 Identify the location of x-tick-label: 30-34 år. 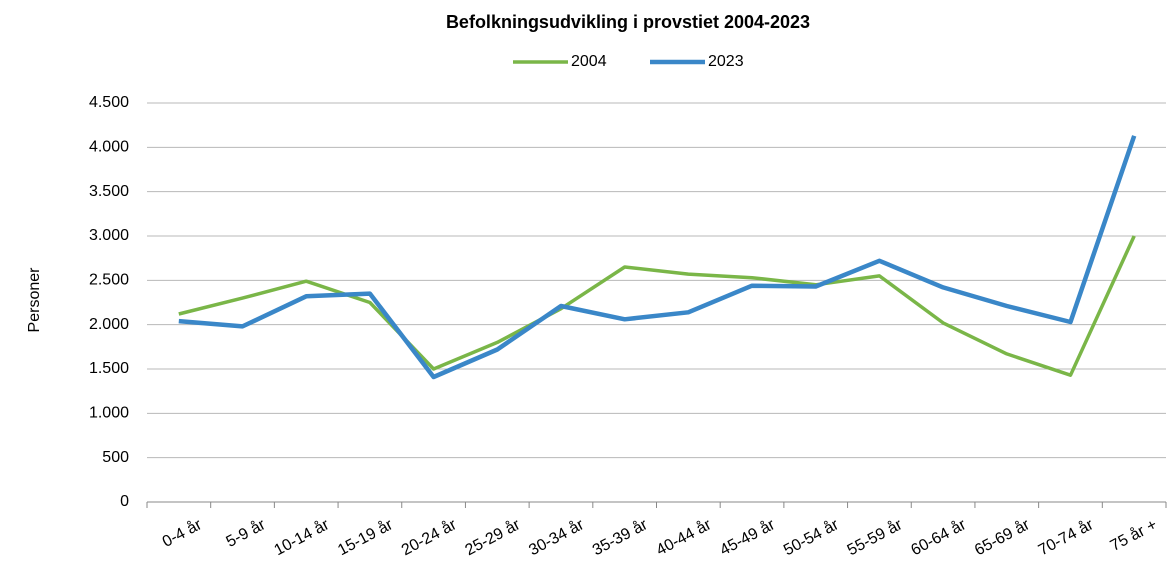
(557, 537).